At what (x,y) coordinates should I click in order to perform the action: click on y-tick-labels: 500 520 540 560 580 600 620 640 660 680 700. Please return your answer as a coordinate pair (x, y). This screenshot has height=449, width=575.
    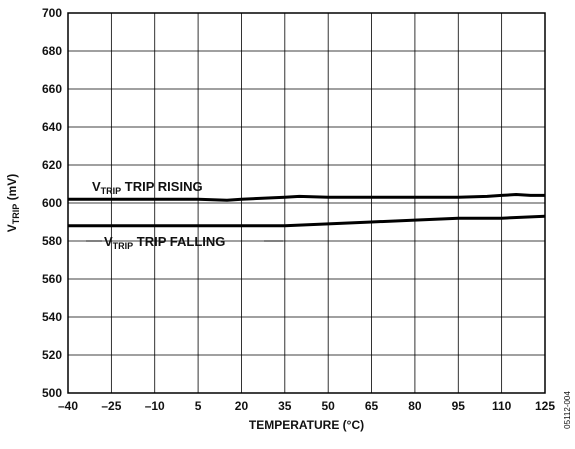
    Looking at the image, I should click on (52, 203).